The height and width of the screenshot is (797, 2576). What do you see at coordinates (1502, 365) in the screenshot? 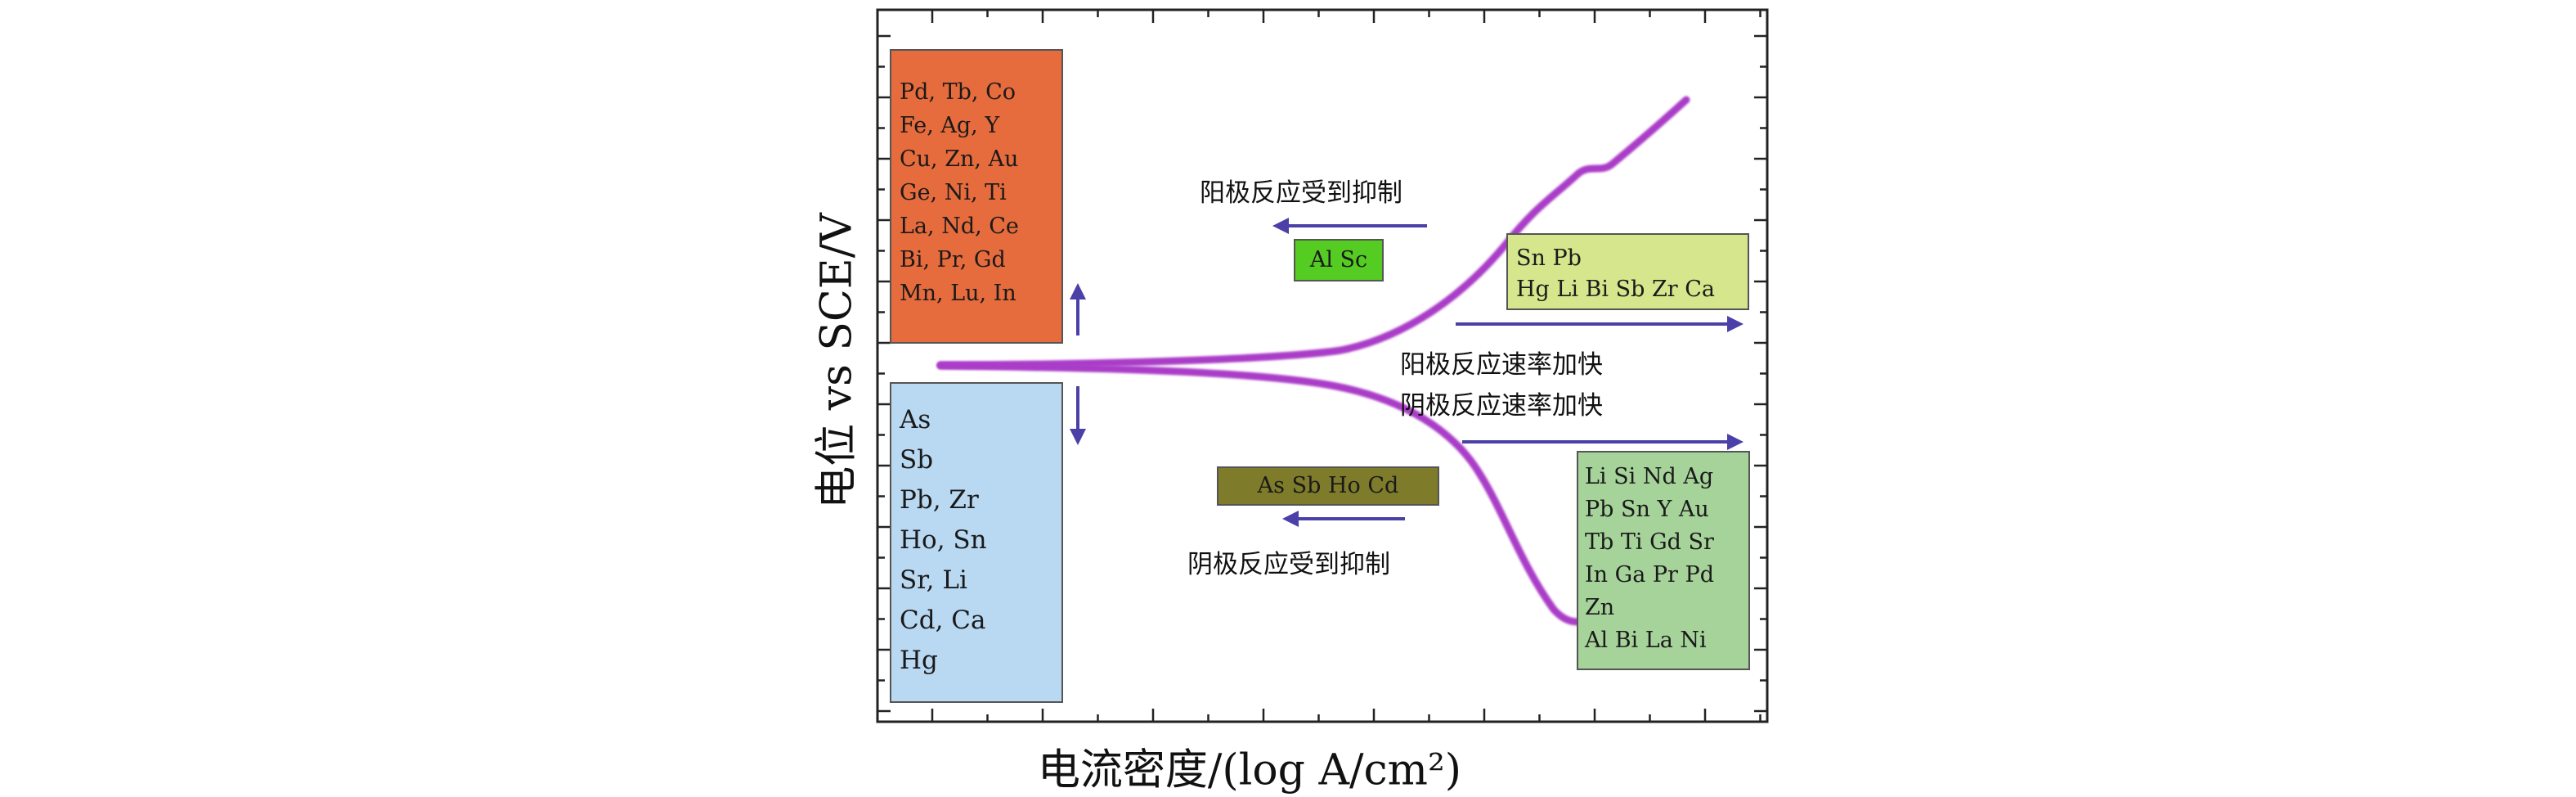
I see `annotation-anode-faster: 阳极反应速率加快` at bounding box center [1502, 365].